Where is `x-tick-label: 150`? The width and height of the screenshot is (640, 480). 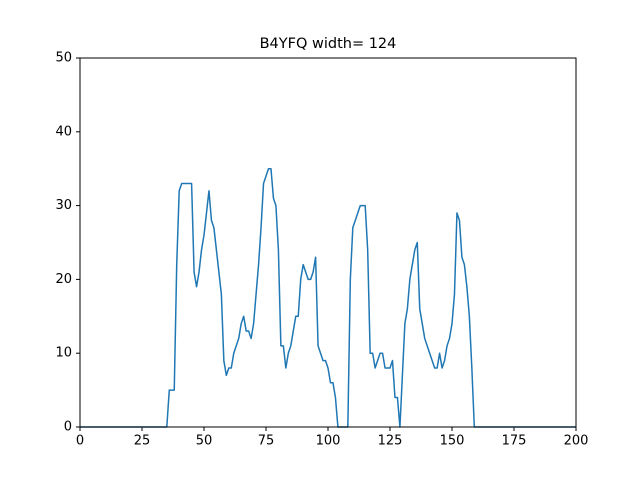
x-tick-label: 150 is located at coordinates (452, 441).